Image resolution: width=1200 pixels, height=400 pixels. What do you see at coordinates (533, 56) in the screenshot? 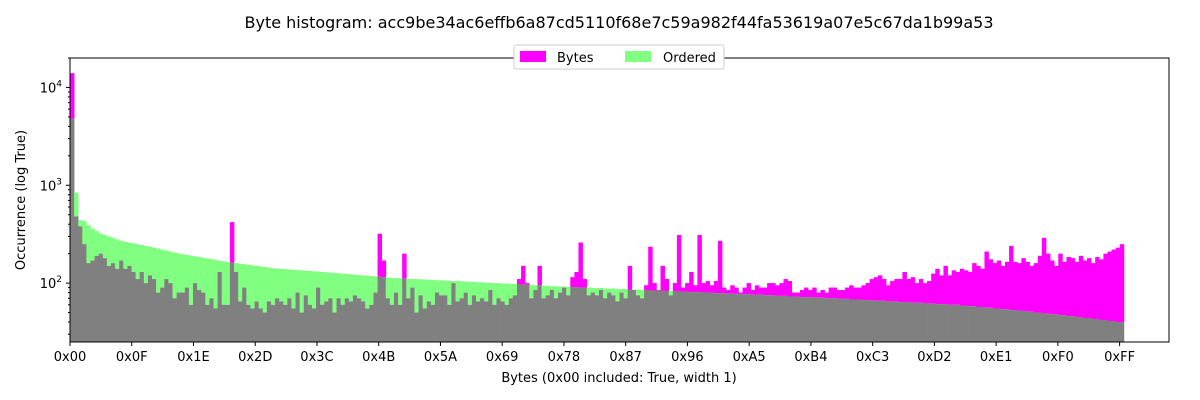
I see `legend-swatch-bytes` at bounding box center [533, 56].